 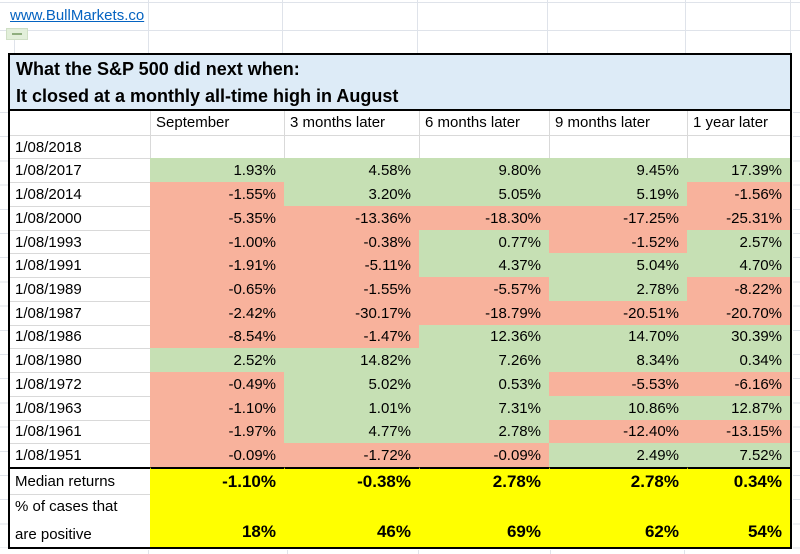 What do you see at coordinates (484, 265) in the screenshot?
I see `return-cell: 4.37%` at bounding box center [484, 265].